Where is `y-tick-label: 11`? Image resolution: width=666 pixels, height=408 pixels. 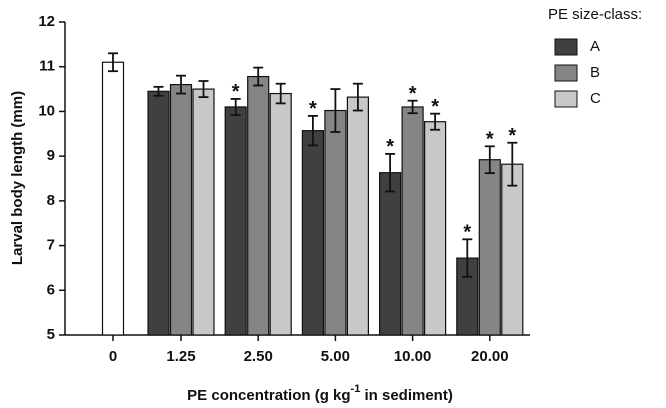
y-tick-label: 11 is located at coordinates (47, 66).